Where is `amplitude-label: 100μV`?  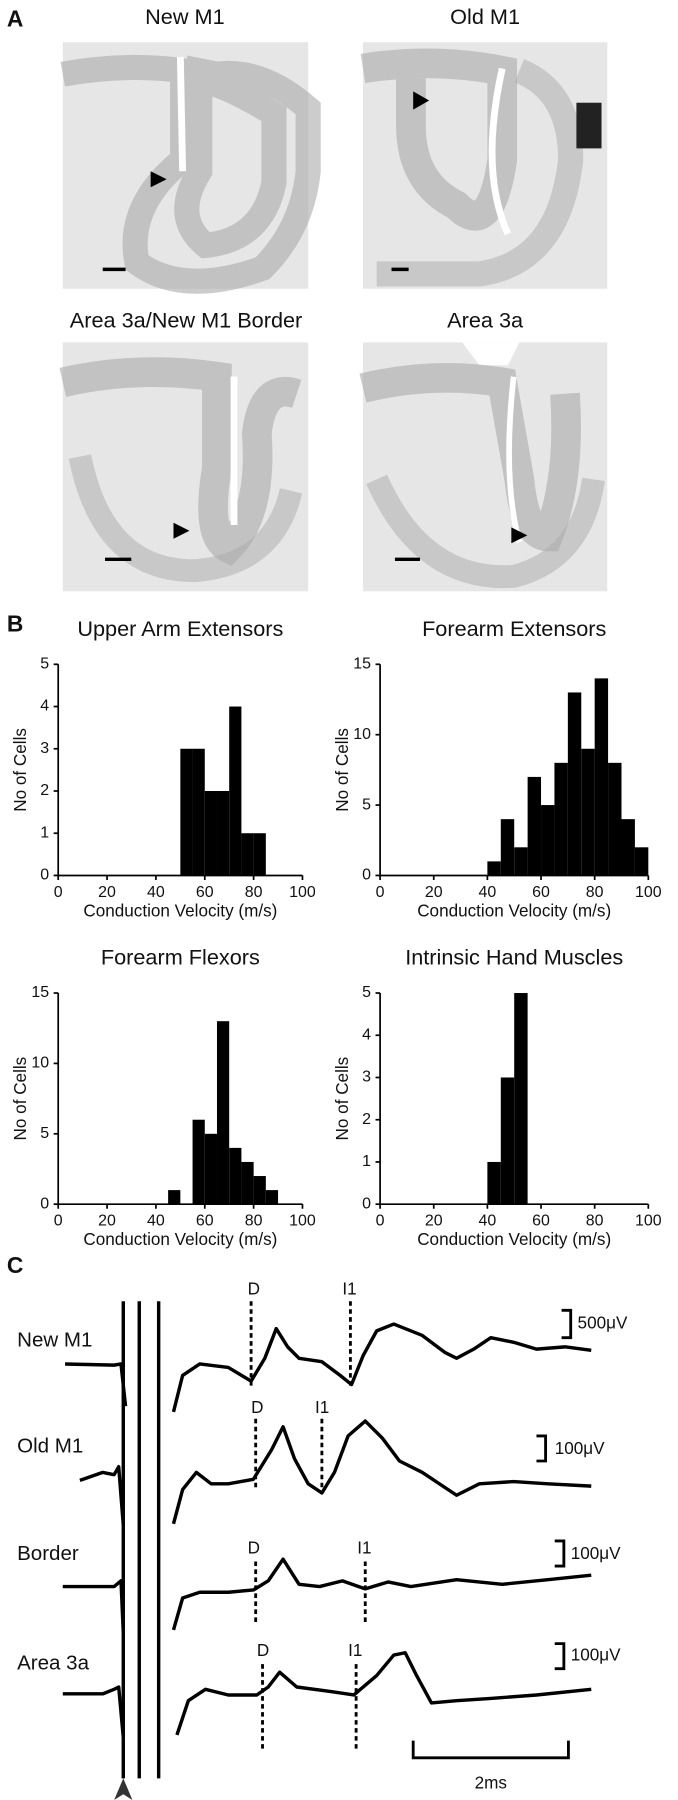 amplitude-label: 100μV is located at coordinates (596, 1655).